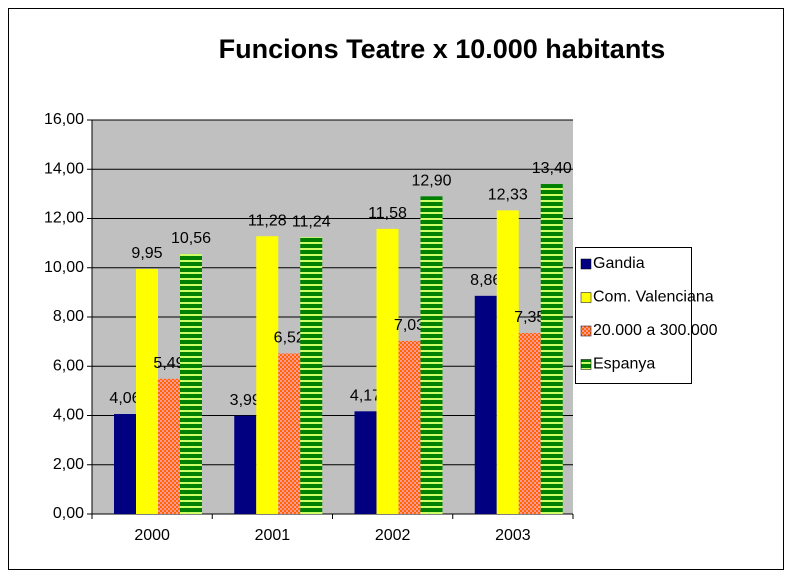  Describe the element at coordinates (64, 267) in the screenshot. I see `y-tick-label: 10,00` at that location.